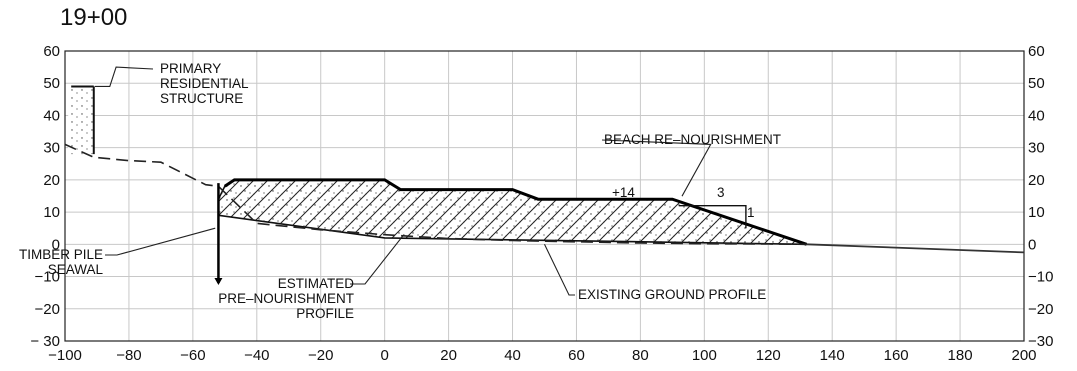 The height and width of the screenshot is (371, 1077). Describe the element at coordinates (218, 281) in the screenshot. I see `timber-pile-tip` at that location.